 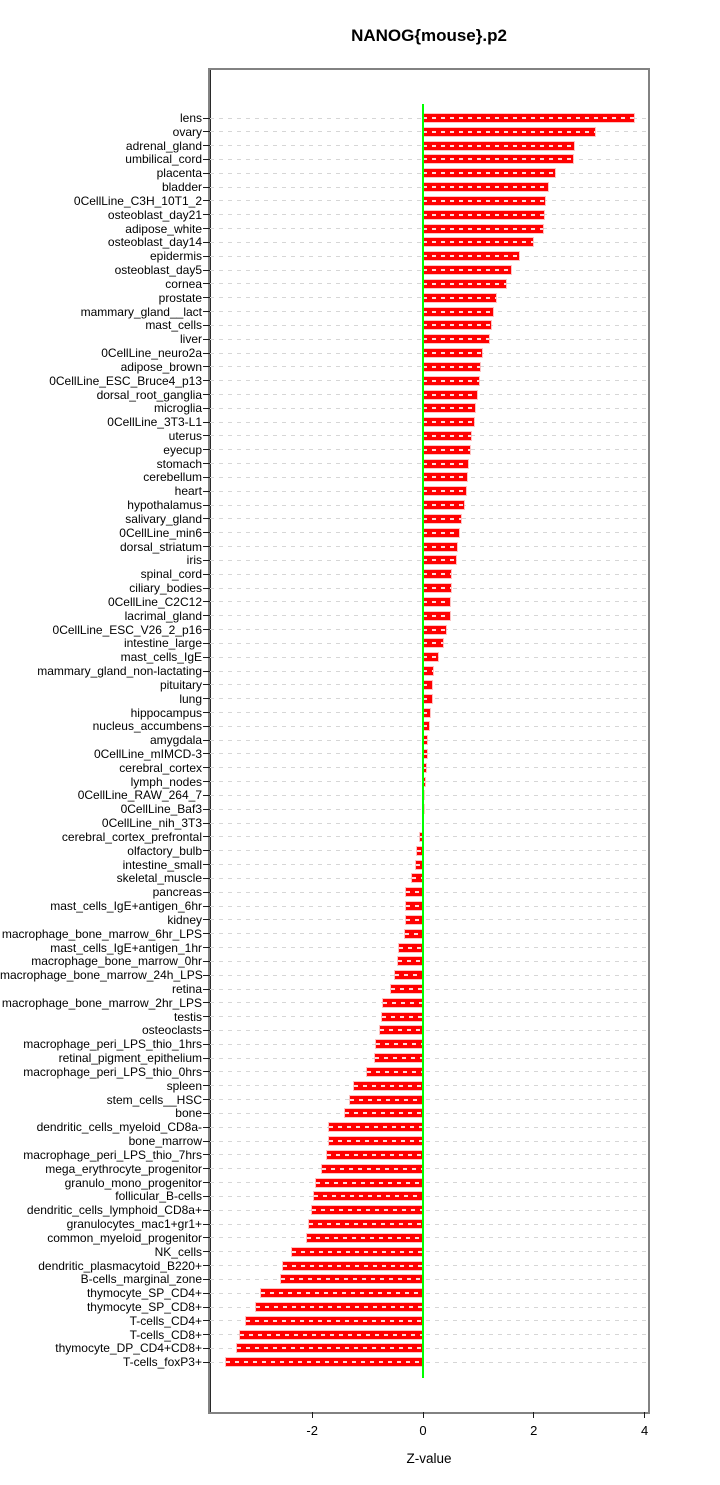 What do you see at coordinates (190, 698) in the screenshot?
I see `category-label: lung` at bounding box center [190, 698].